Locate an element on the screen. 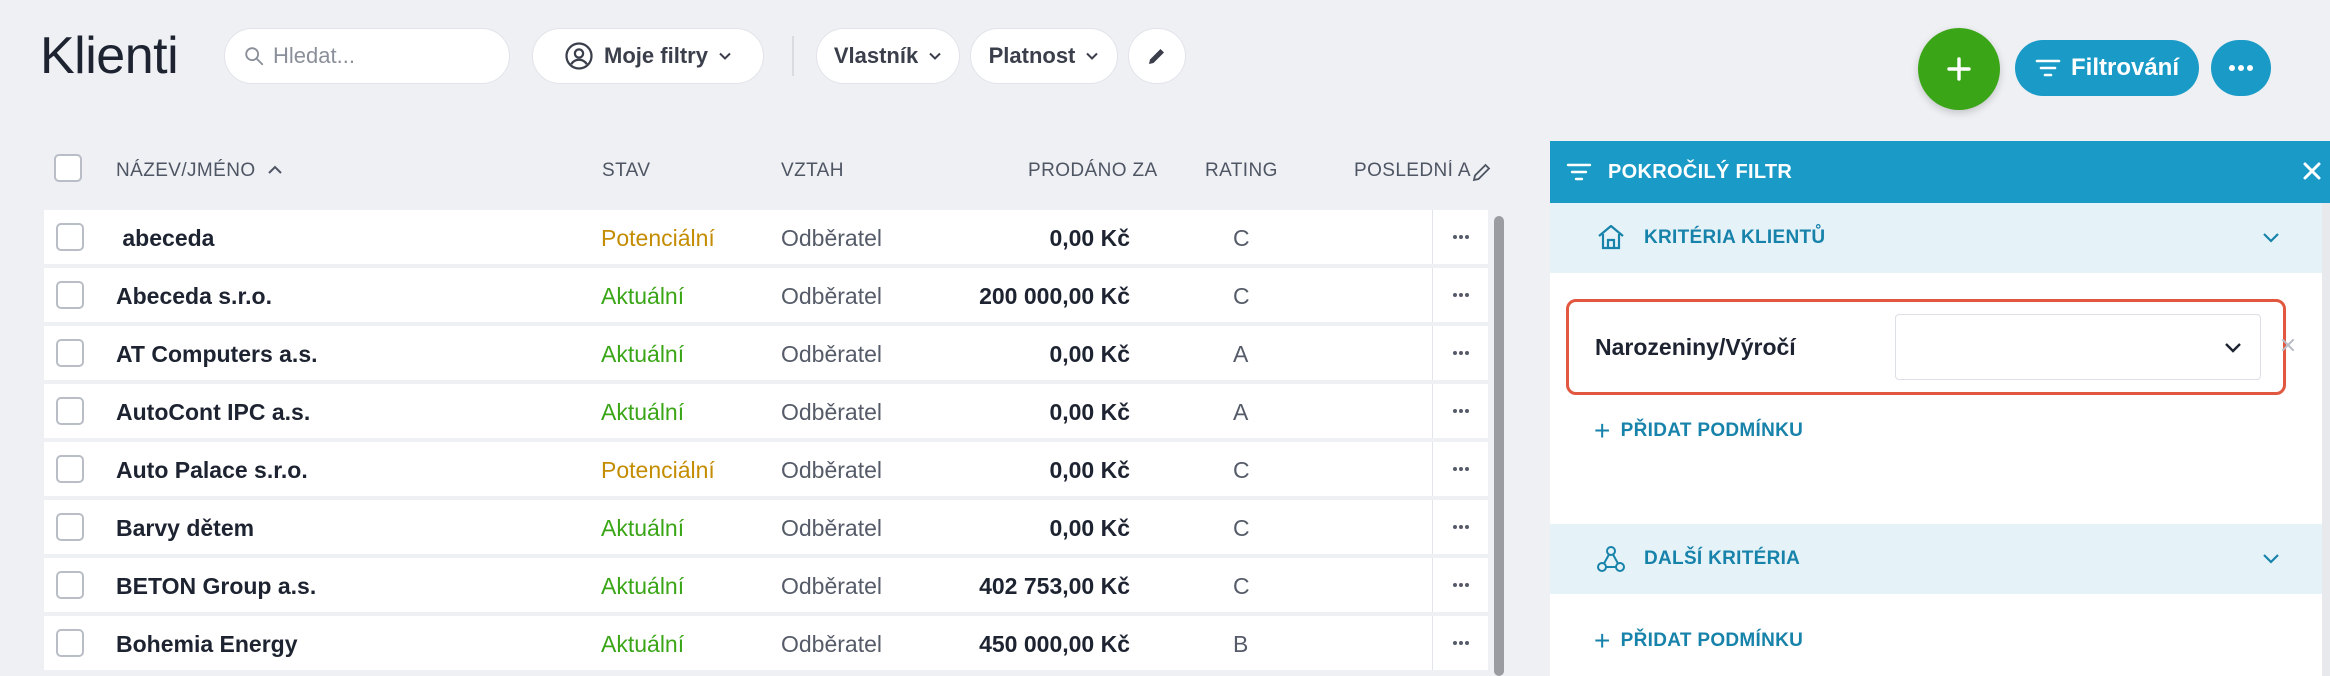 The image size is (2330, 676). panel-scrollbar is located at coordinates (2326, 439).